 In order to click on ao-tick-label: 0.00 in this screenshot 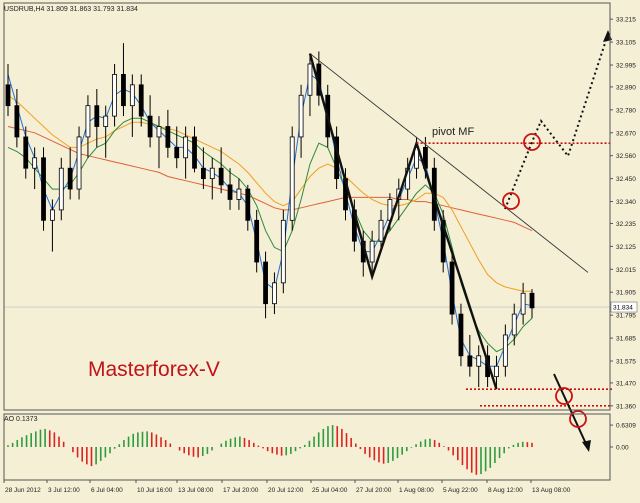, I will do `click(622, 448)`.